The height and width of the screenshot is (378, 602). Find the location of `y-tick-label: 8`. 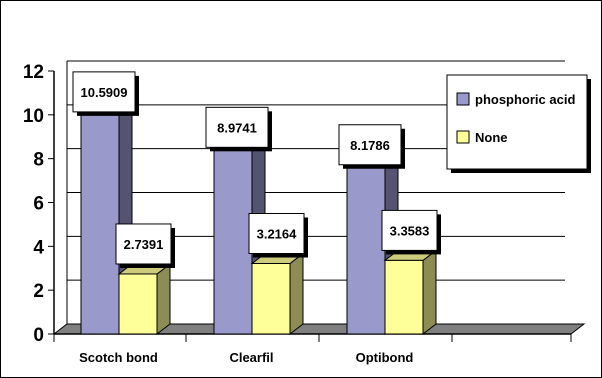

y-tick-label: 8 is located at coordinates (38, 160).